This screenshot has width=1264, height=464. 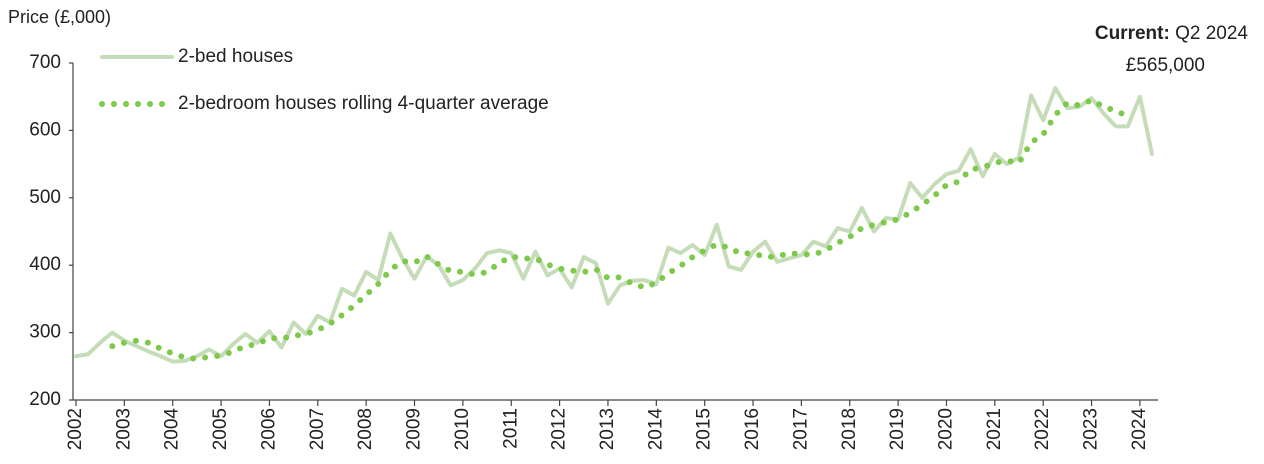 I want to click on x-tick-label: 2006, so click(x=268, y=429).